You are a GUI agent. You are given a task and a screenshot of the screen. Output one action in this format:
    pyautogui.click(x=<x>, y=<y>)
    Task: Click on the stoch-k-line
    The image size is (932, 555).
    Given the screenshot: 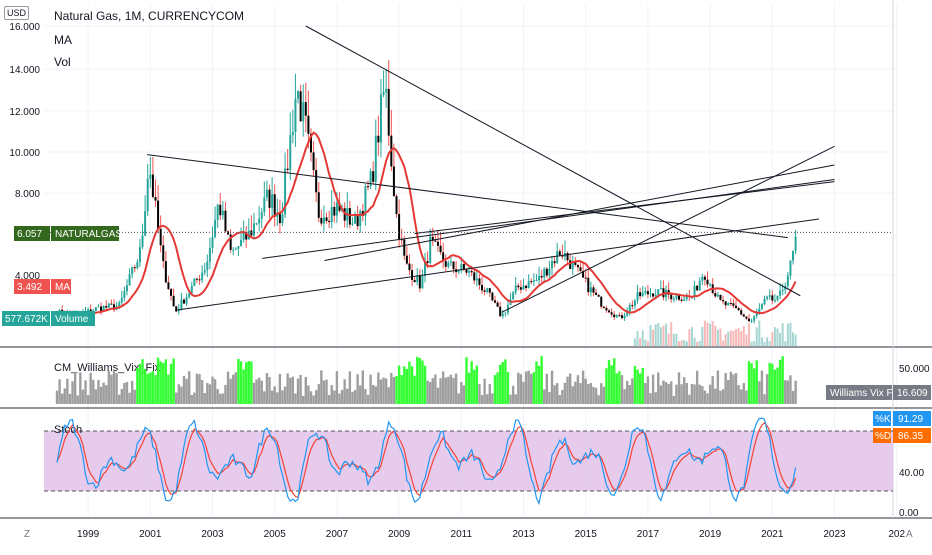 What is the action you would take?
    pyautogui.click(x=426, y=461)
    